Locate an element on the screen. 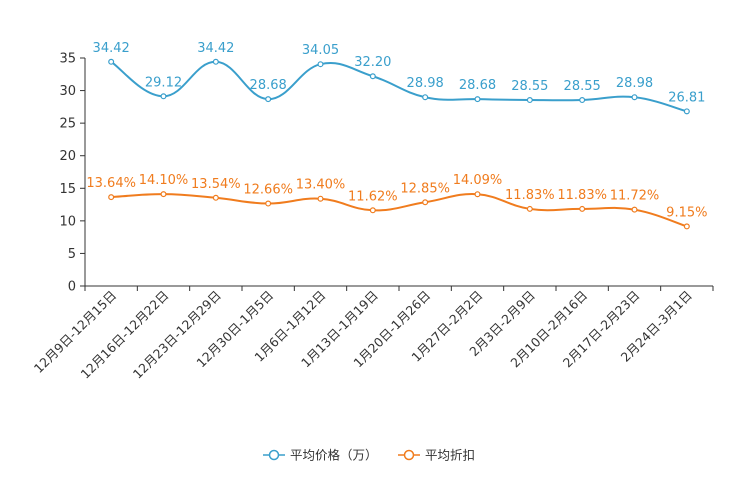 Image resolution: width=744 pixels, height=496 pixels. y-tick-label: 30 is located at coordinates (67, 91).